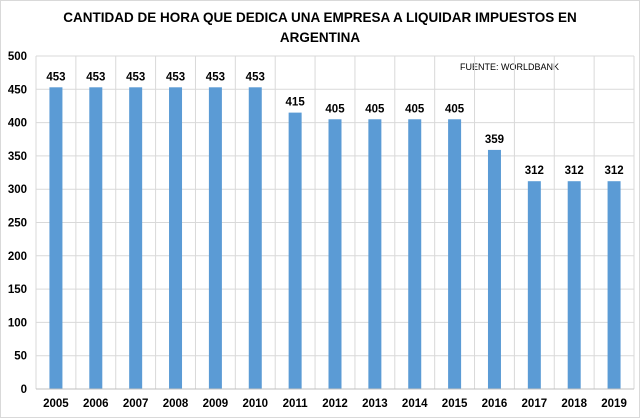 The width and height of the screenshot is (640, 418). I want to click on x-tick-label: 2012, so click(335, 404).